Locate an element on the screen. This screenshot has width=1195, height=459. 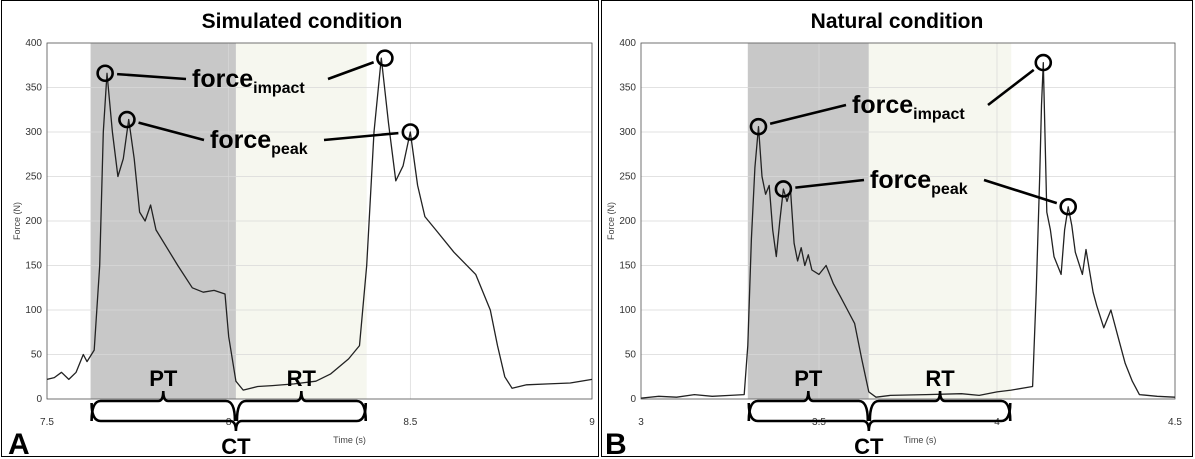
chart-title: Natural condition is located at coordinates (897, 21).